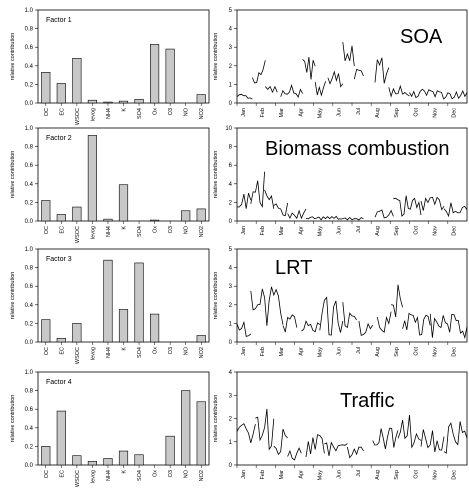 This screenshot has height=498, width=469. Describe the element at coordinates (170, 450) in the screenshot. I see `bar-O3` at that location.